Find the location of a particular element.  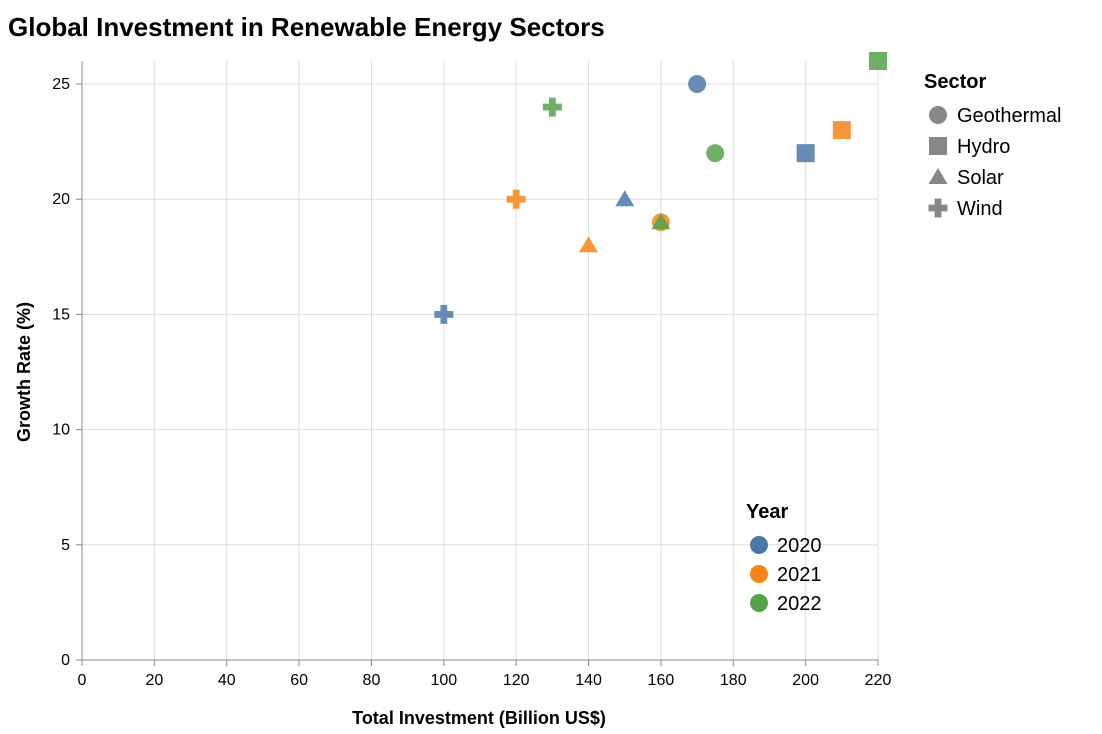

x-tick-label: 20 is located at coordinates (154, 680).